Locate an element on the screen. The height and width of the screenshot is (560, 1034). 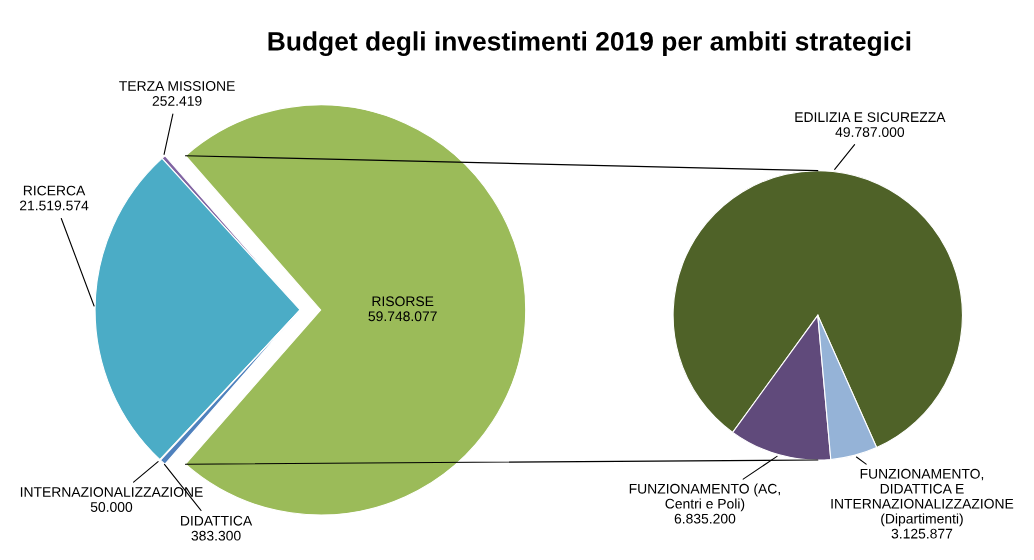
data-label: 21.519.574 is located at coordinates (54, 205).